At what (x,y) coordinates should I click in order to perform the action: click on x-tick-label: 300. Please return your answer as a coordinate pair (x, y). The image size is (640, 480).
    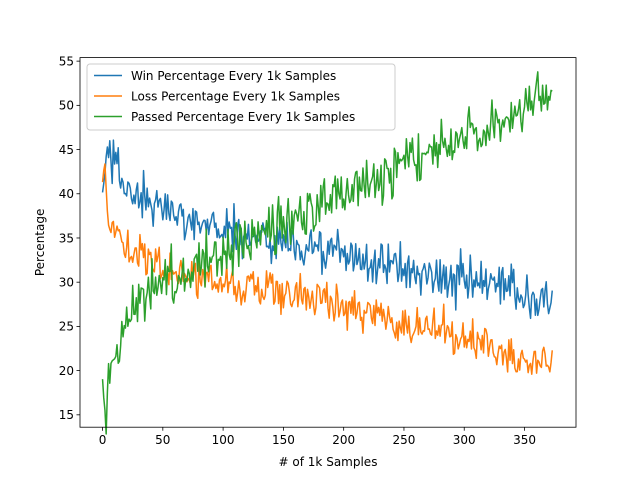
    Looking at the image, I should click on (464, 440).